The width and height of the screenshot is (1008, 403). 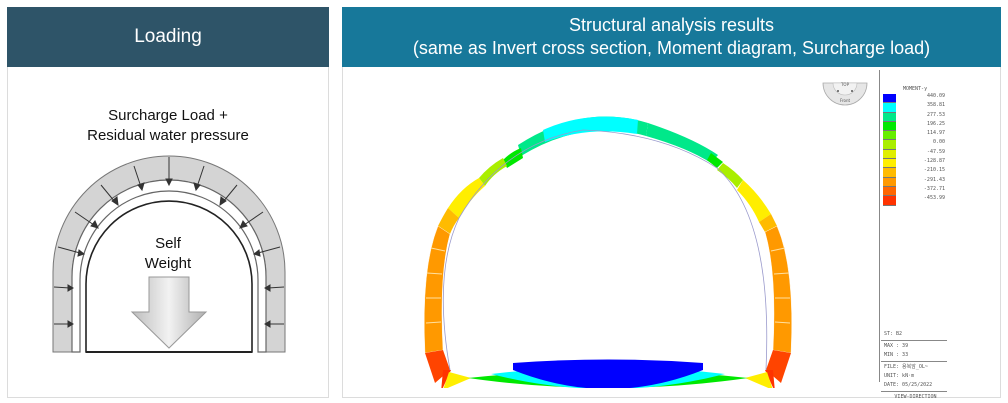 I want to click on legend-value: -128.87, so click(x=934, y=161).